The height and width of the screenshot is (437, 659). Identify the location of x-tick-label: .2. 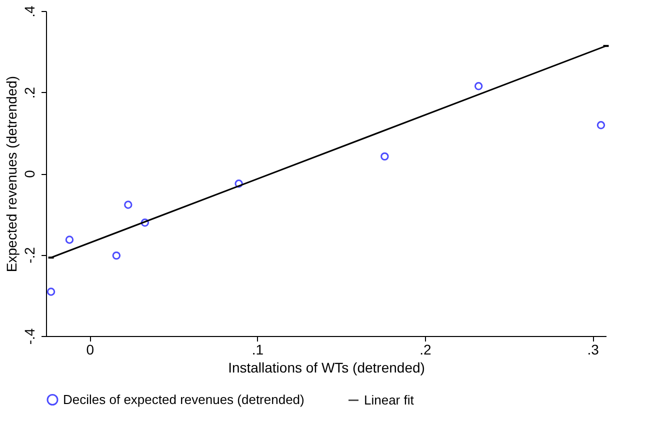
(426, 350).